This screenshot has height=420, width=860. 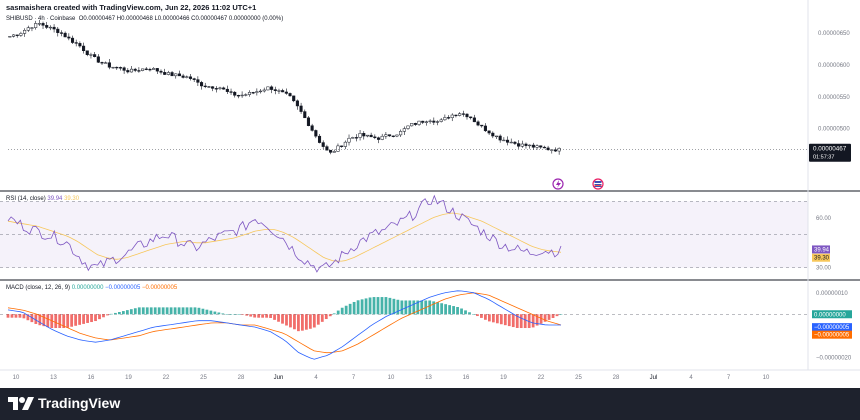 I want to click on macd-hist-badge, so click(x=832, y=314).